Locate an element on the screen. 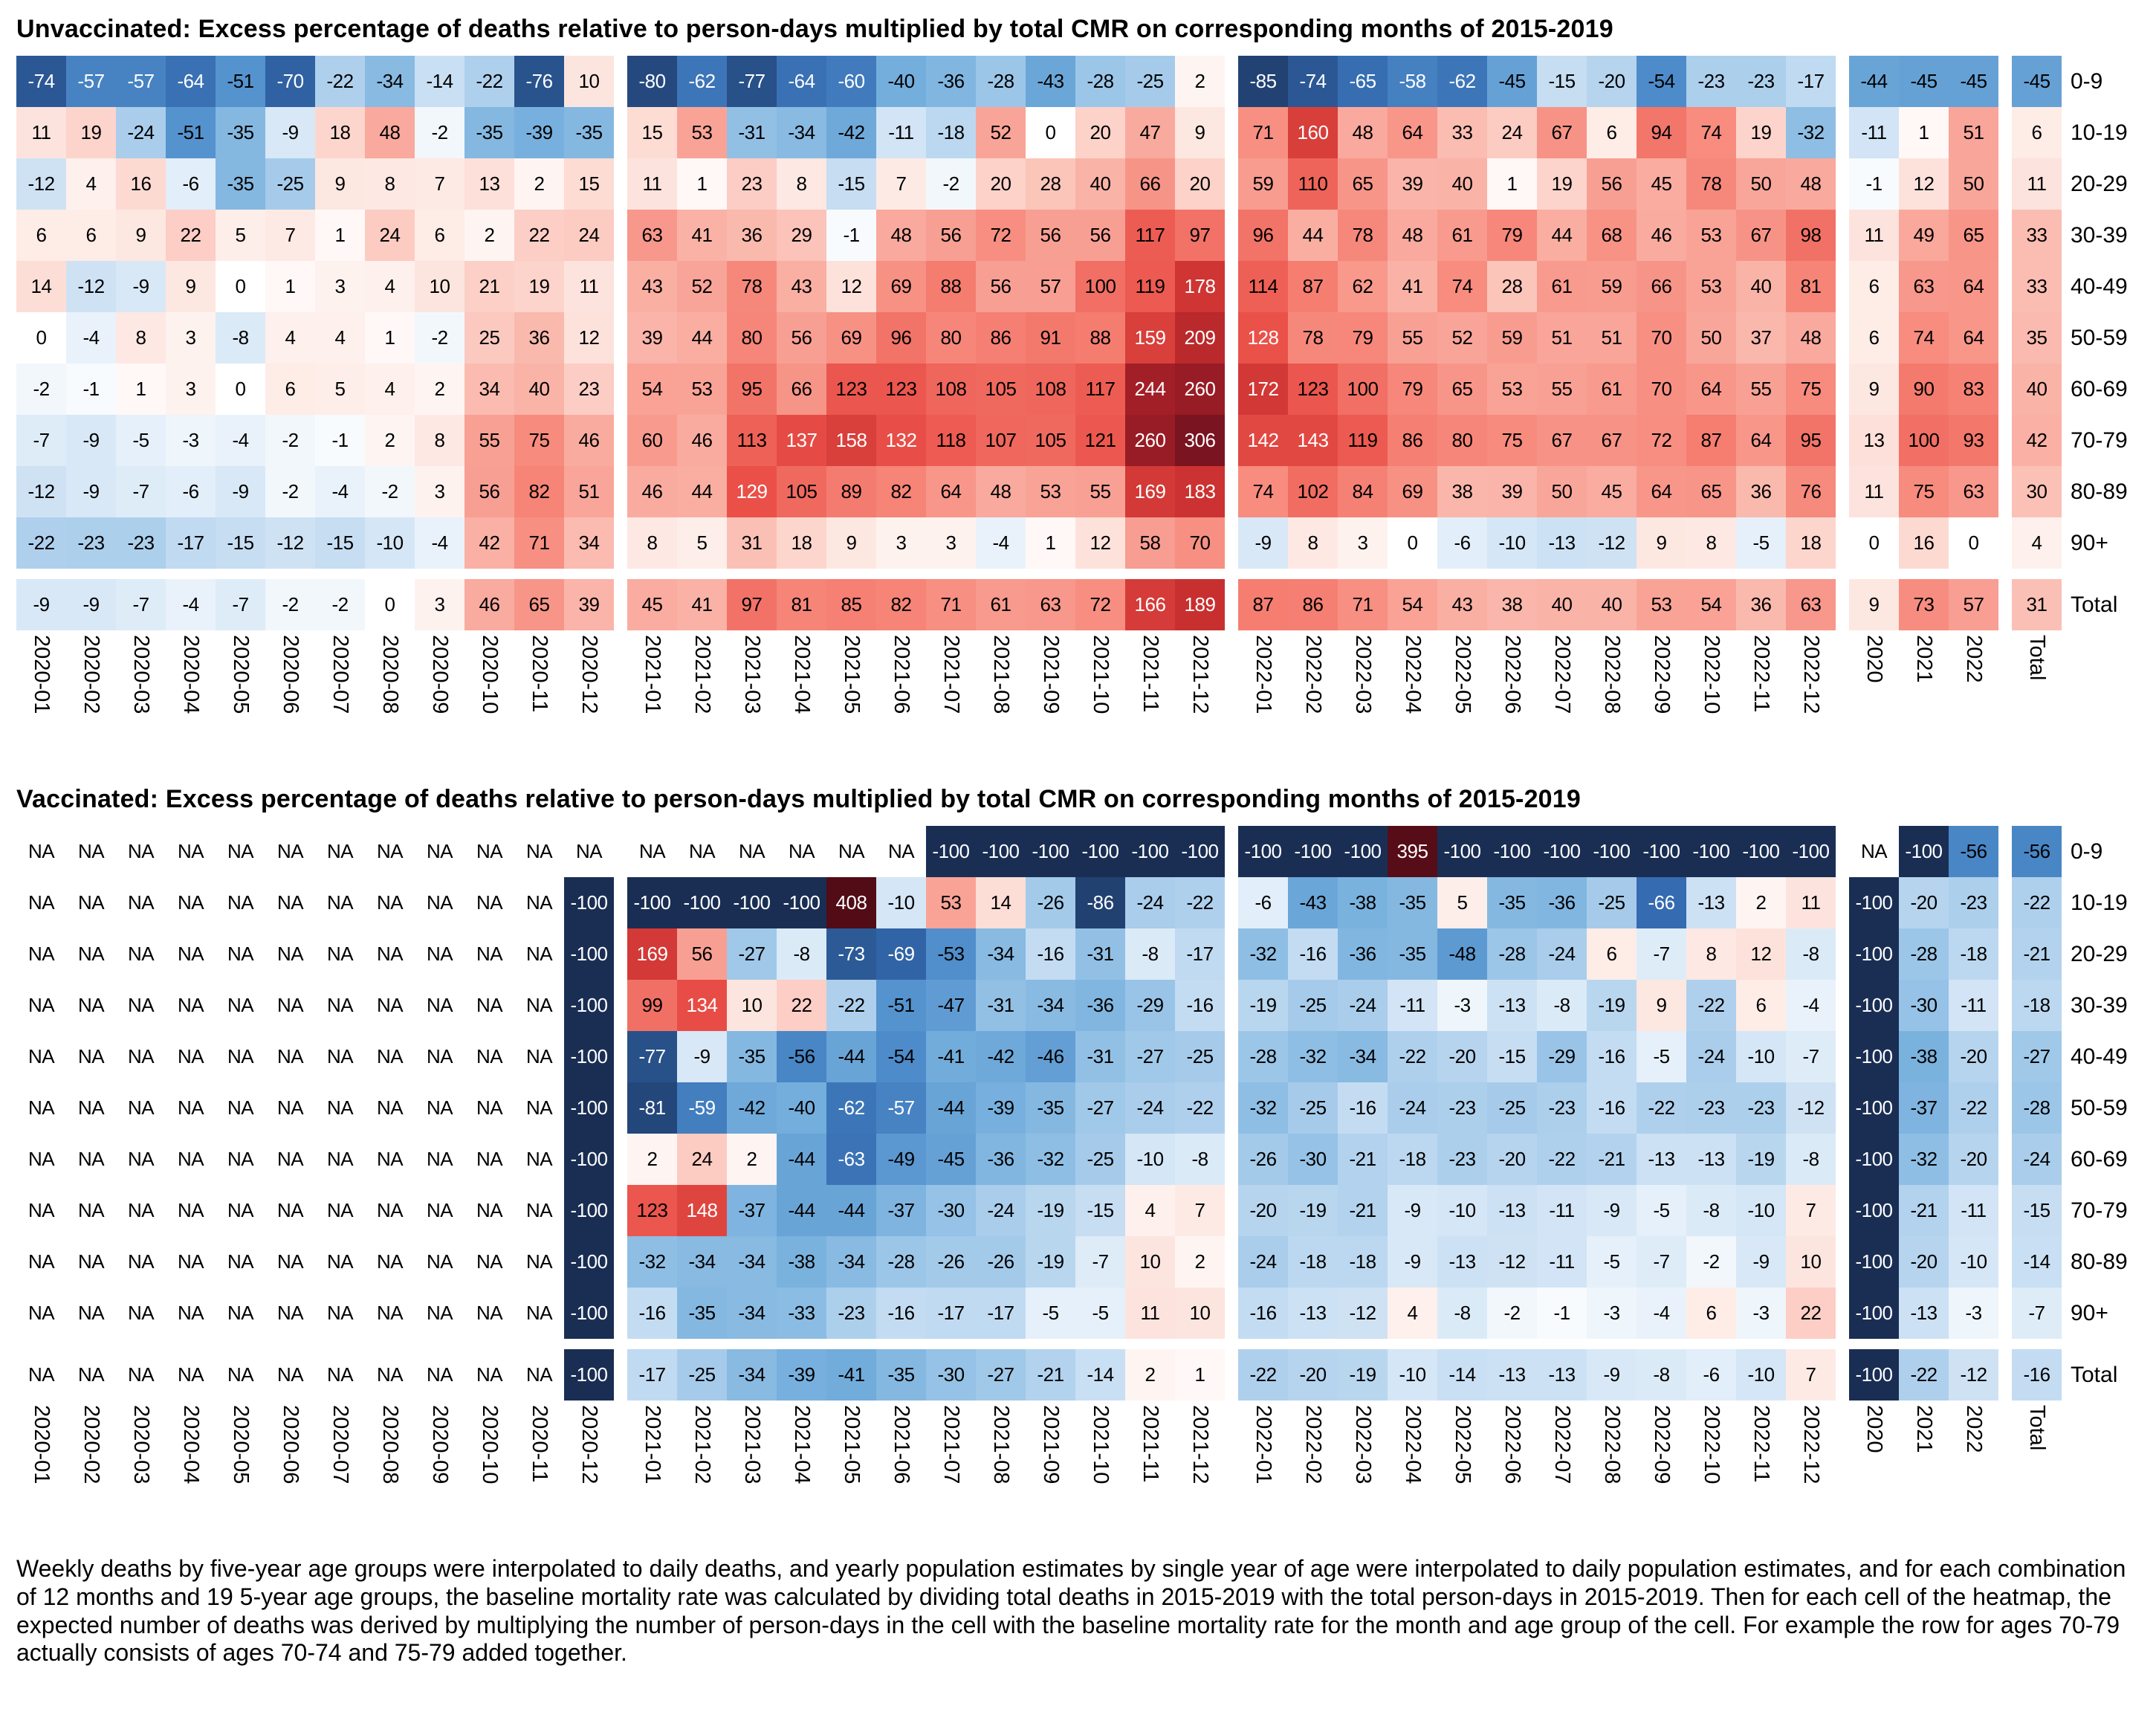  heatmap-cell: 7 is located at coordinates (290, 236).